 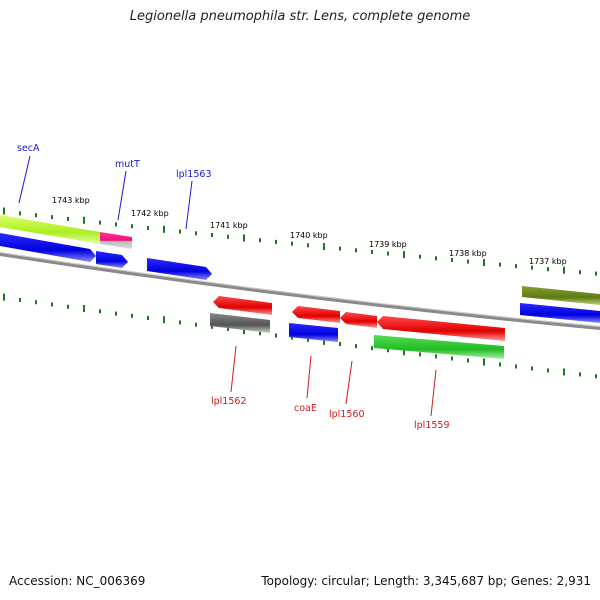 What do you see at coordinates (300, 241) in the screenshot?
I see `scale-ticks-outer` at bounding box center [300, 241].